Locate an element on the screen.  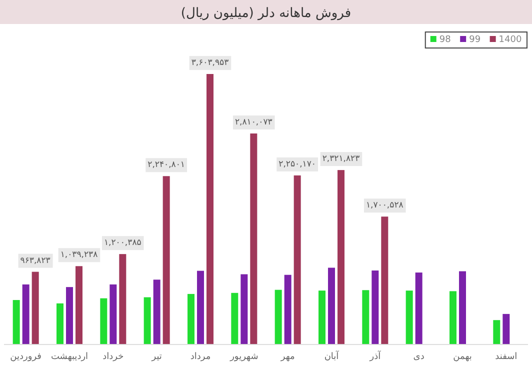
x-tick-label: فروردین is located at coordinates (26, 357).